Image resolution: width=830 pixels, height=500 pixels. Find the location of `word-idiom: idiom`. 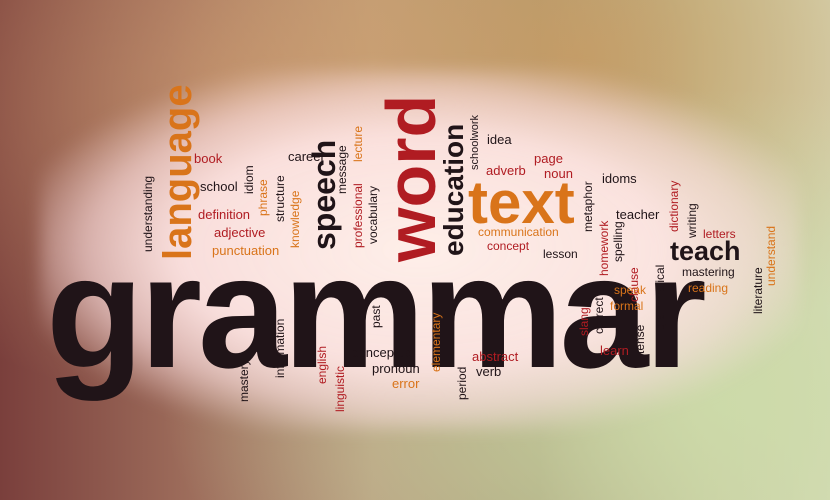

word-idiom: idiom is located at coordinates (249, 179).